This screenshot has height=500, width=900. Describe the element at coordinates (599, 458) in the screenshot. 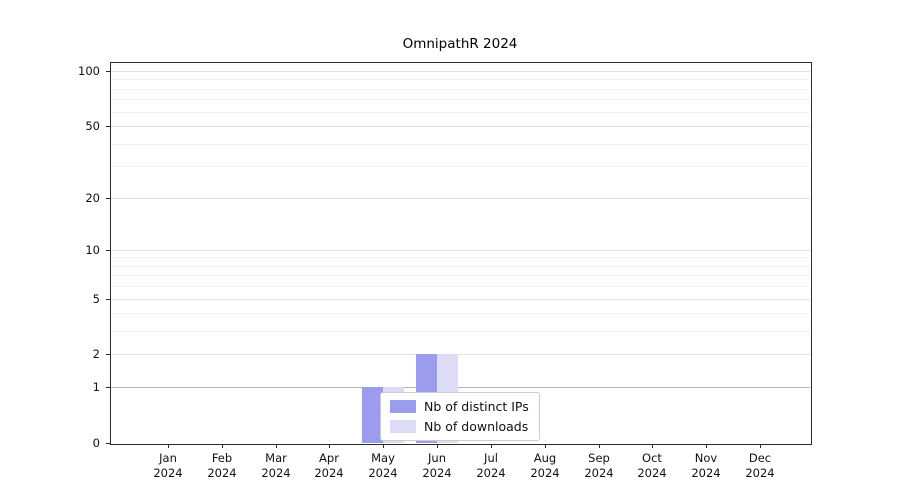

I see `x-tick-line: Sep` at that location.